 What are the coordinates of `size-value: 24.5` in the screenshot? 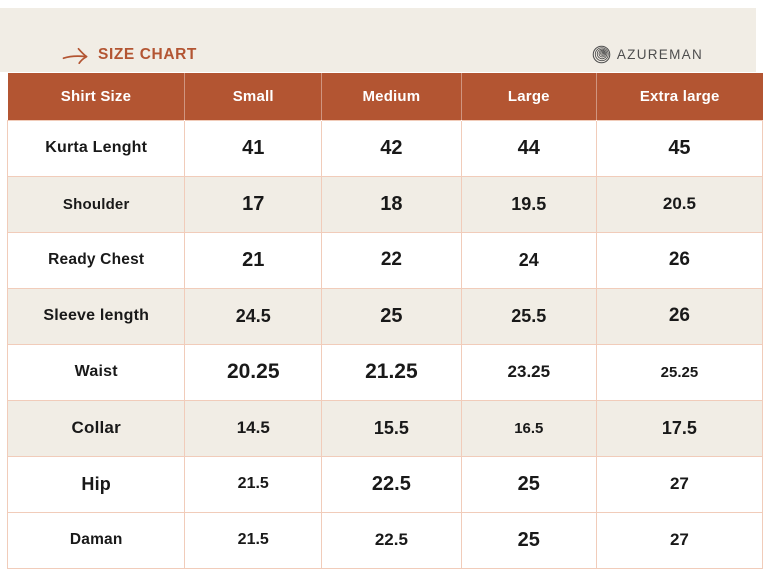 It's located at (253, 316).